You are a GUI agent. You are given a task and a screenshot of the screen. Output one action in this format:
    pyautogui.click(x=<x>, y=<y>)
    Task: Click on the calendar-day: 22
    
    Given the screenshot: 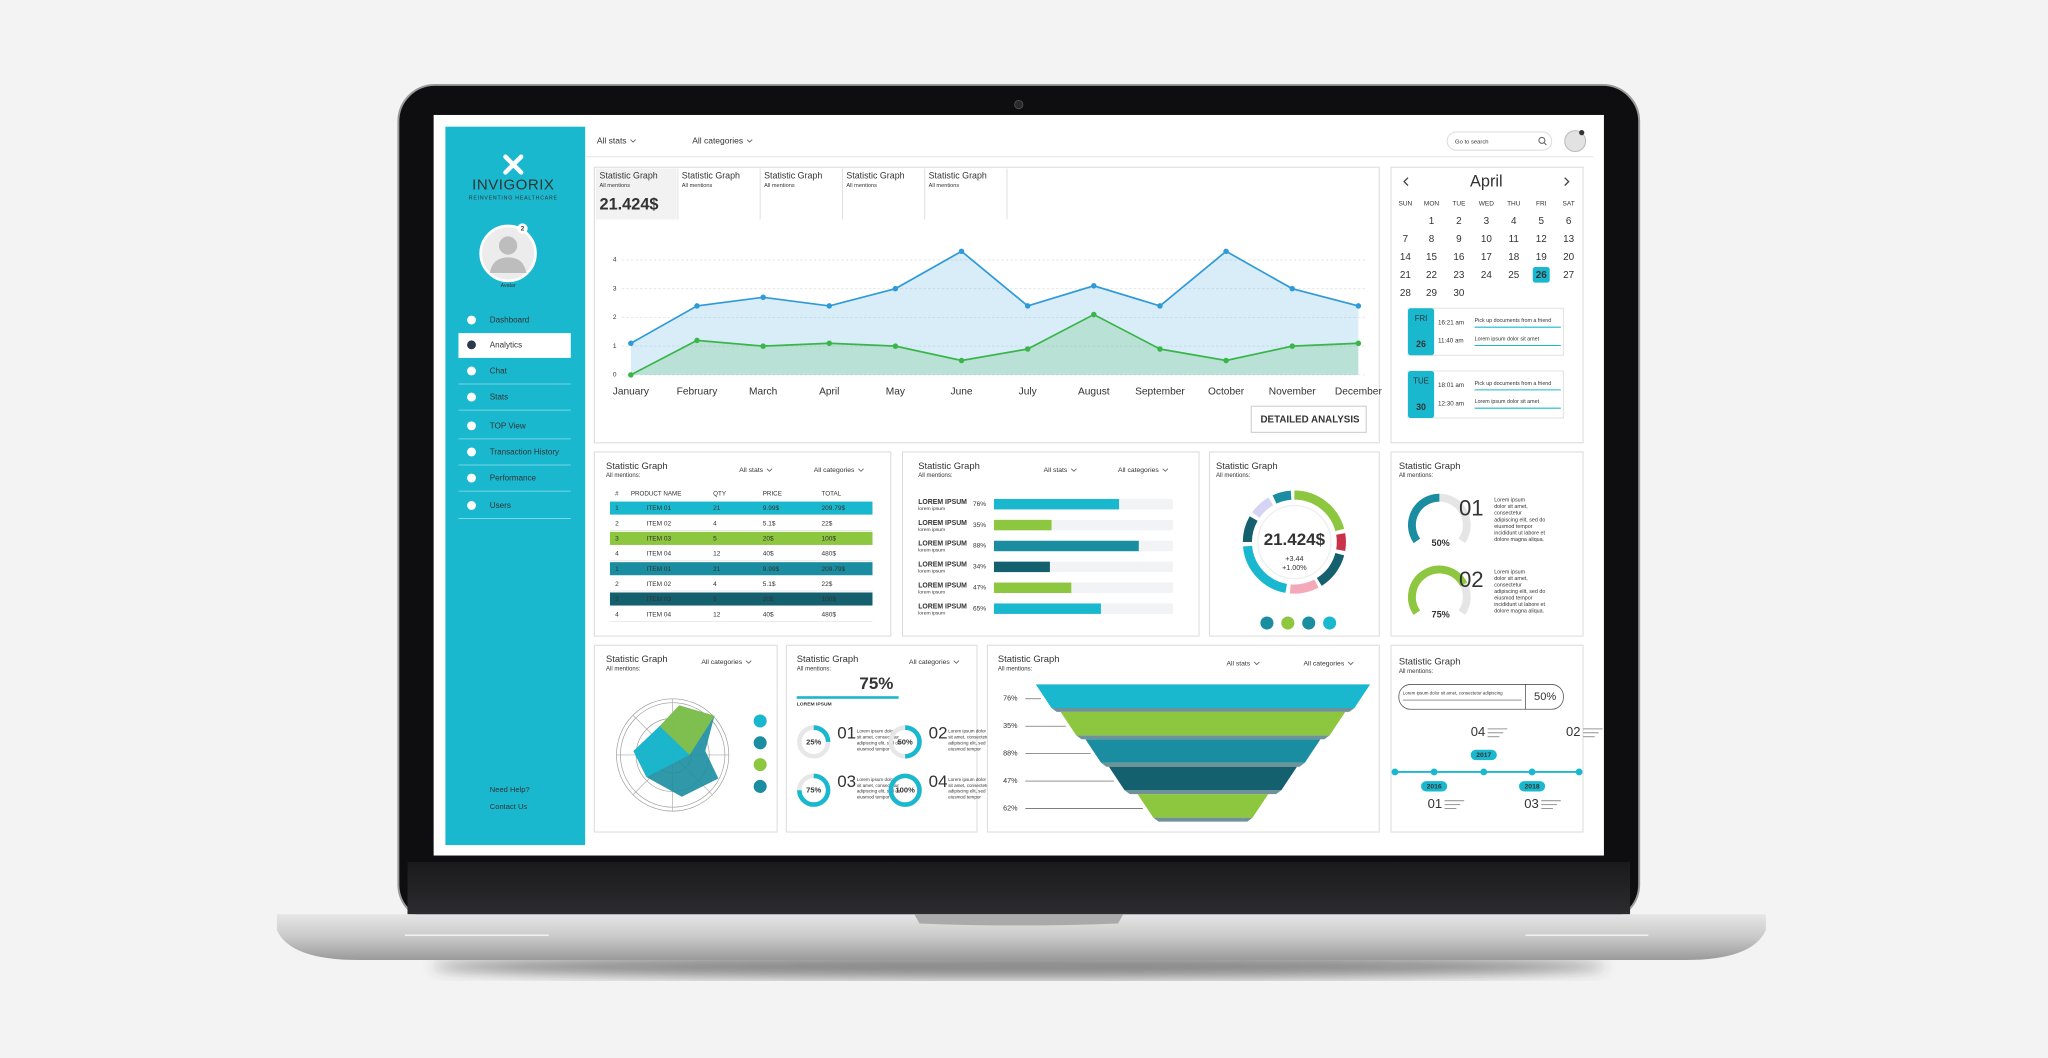 What is the action you would take?
    pyautogui.click(x=1432, y=275)
    